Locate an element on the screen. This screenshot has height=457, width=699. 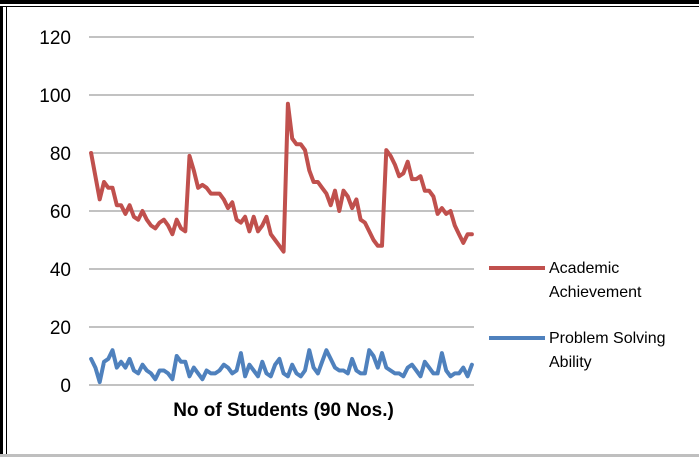
left-border is located at coordinates (1, 231).